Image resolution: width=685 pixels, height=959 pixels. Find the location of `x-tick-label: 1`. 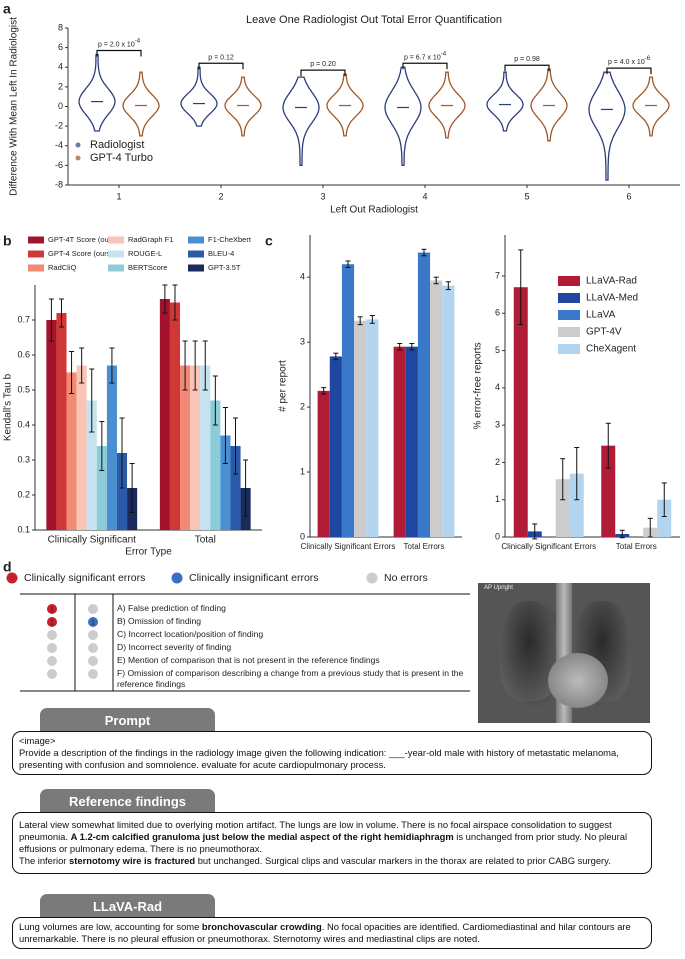

x-tick-label: 1 is located at coordinates (118, 196).